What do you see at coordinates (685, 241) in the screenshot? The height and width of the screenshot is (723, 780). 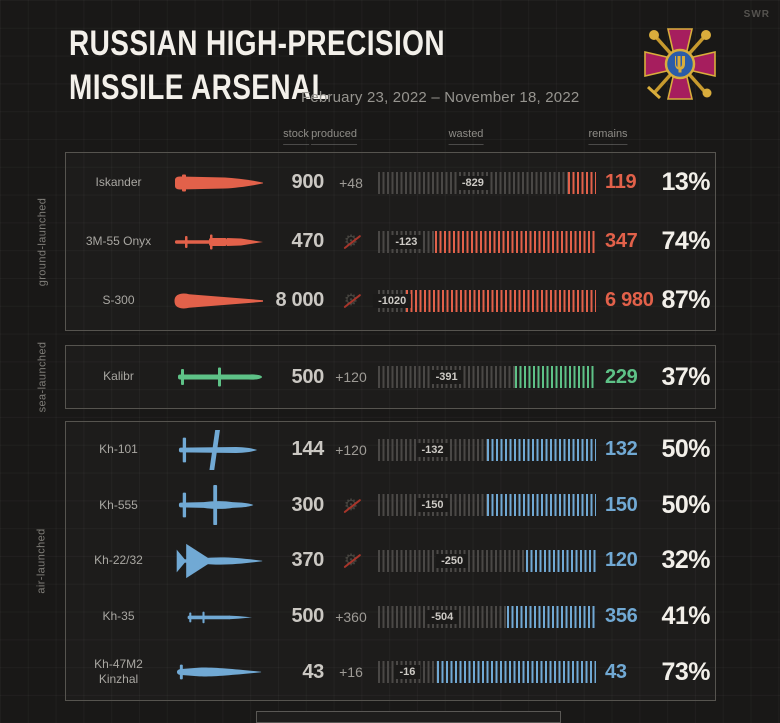 I see `remains-percent: 74%` at bounding box center [685, 241].